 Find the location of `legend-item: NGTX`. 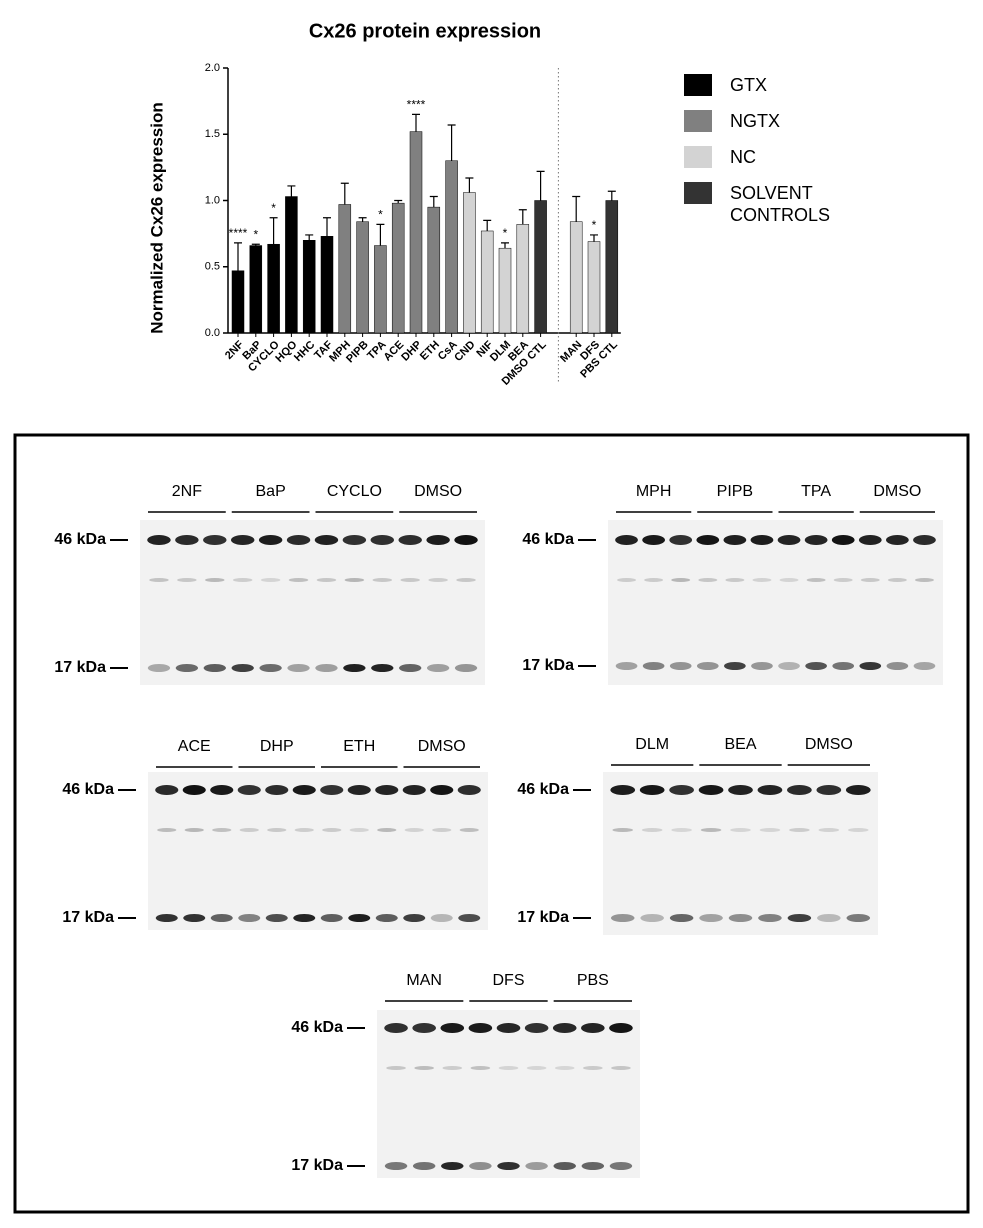

legend-item: NGTX is located at coordinates (784, 121).